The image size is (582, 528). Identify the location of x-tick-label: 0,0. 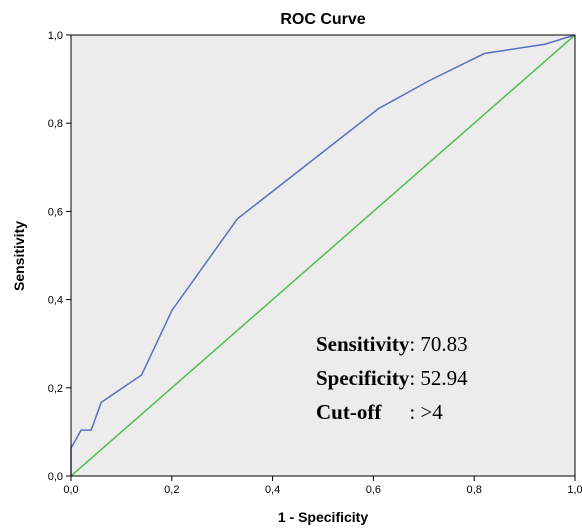
(70, 490).